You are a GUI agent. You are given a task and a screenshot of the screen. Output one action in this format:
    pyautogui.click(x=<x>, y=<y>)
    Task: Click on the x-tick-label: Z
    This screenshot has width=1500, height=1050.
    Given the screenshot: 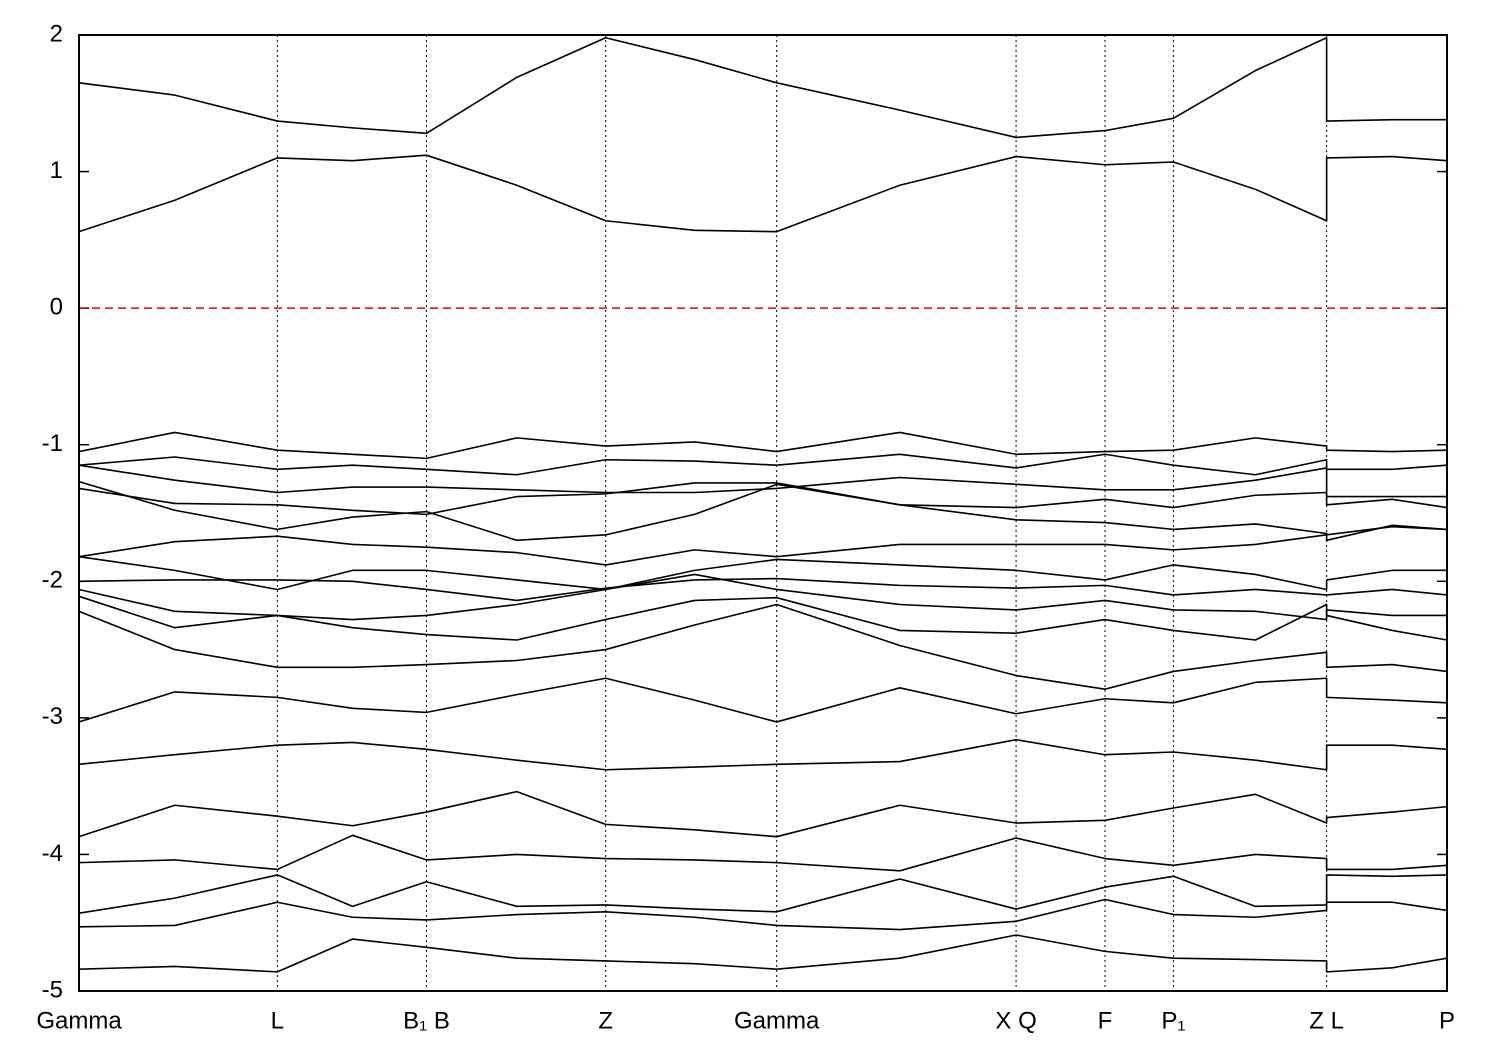 What is the action you would take?
    pyautogui.click(x=605, y=1020)
    